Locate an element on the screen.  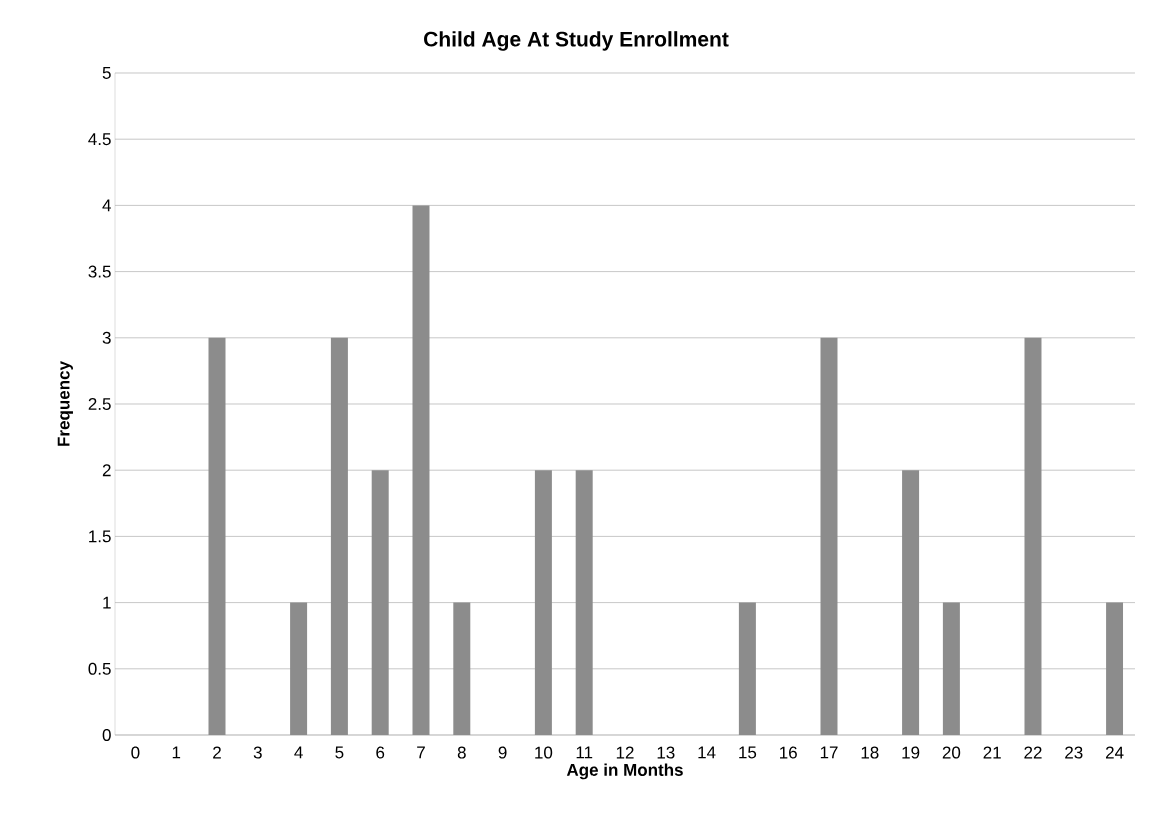
x-tick-label: 15 is located at coordinates (748, 752).